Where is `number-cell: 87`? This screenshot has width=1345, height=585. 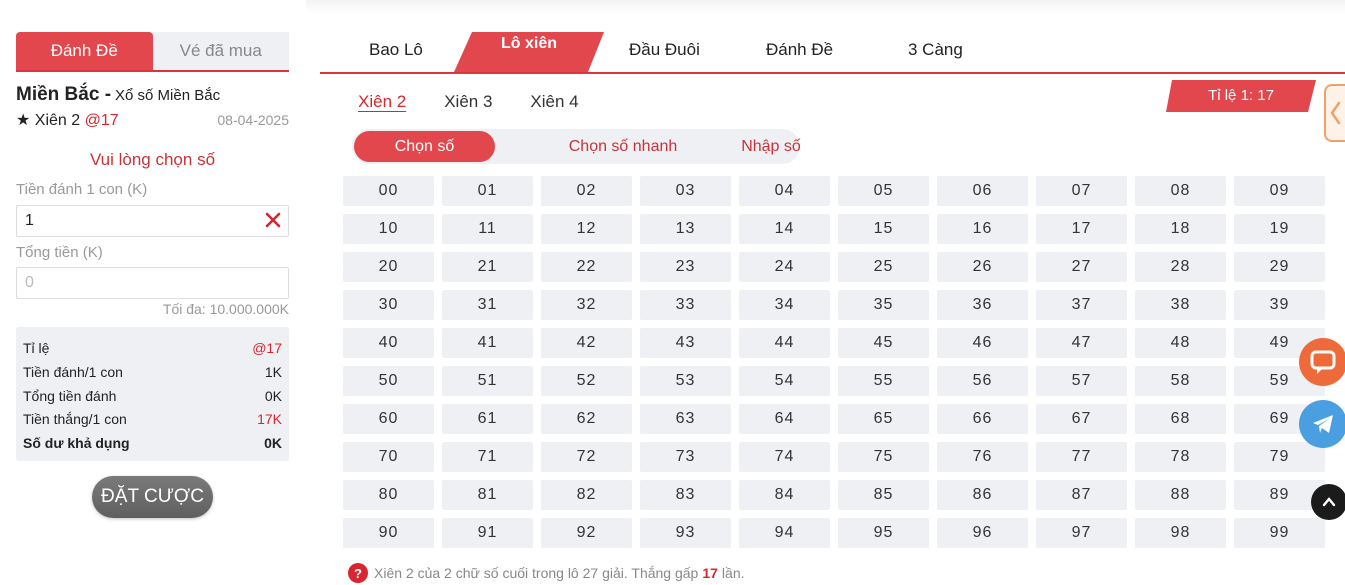
number-cell: 87 is located at coordinates (1081, 495).